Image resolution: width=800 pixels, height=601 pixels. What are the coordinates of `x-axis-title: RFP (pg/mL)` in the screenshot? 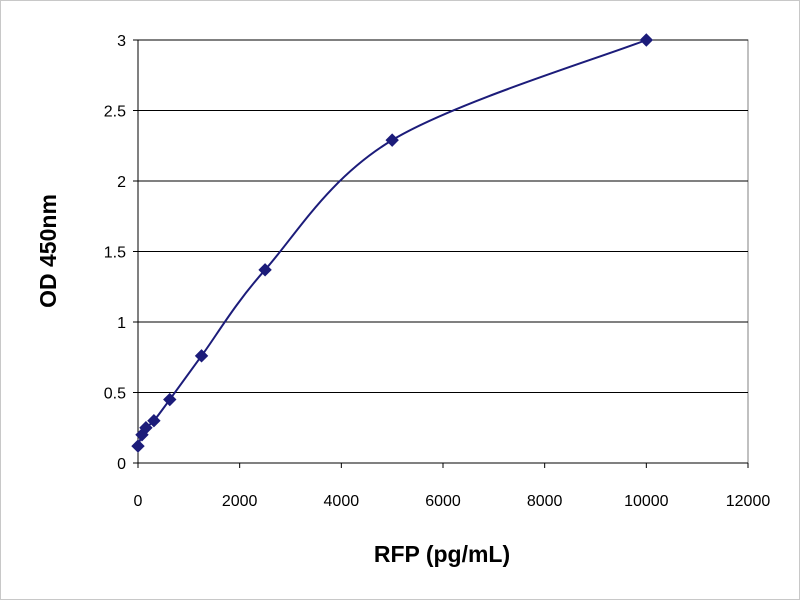 It's located at (442, 554).